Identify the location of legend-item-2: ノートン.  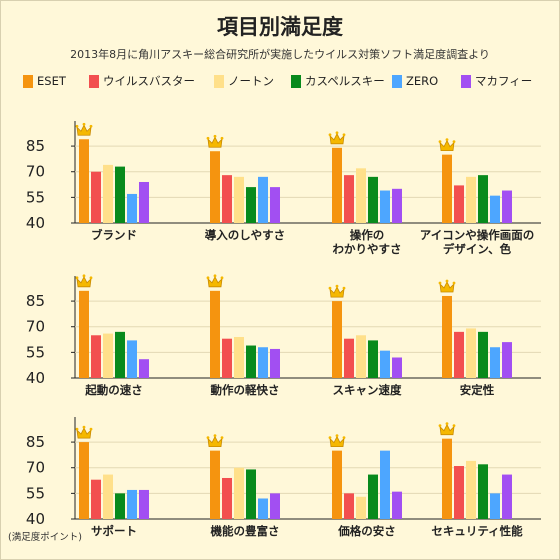
(244, 81).